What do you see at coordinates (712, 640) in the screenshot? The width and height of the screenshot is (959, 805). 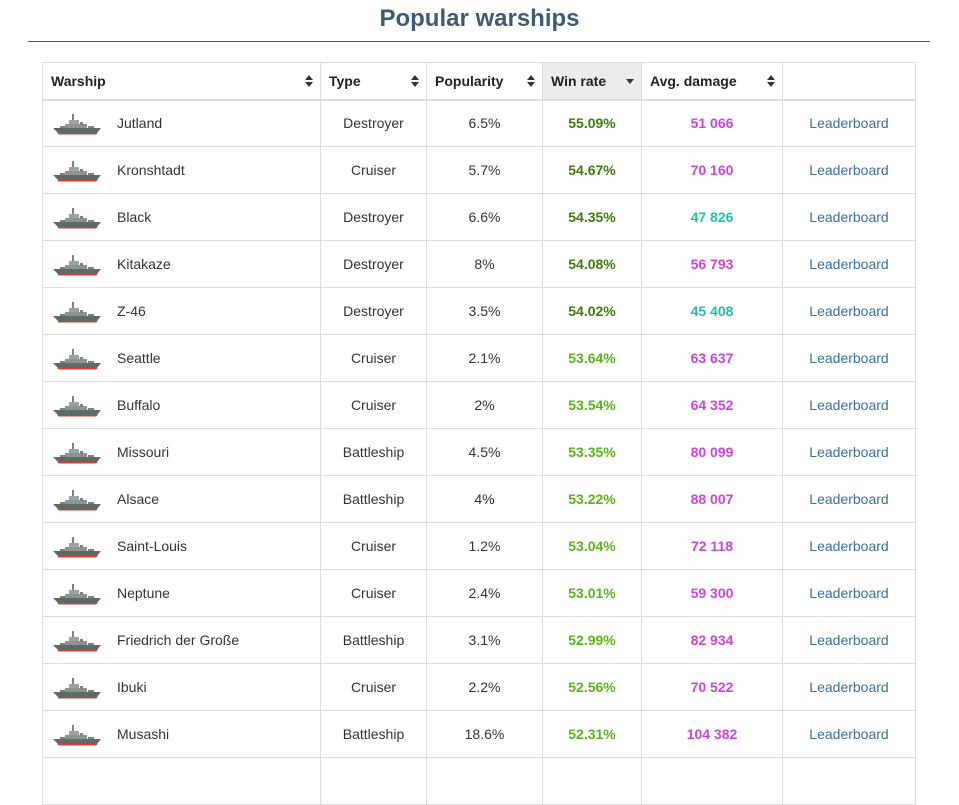 I see `avg-damage-cell: 82 934` at bounding box center [712, 640].